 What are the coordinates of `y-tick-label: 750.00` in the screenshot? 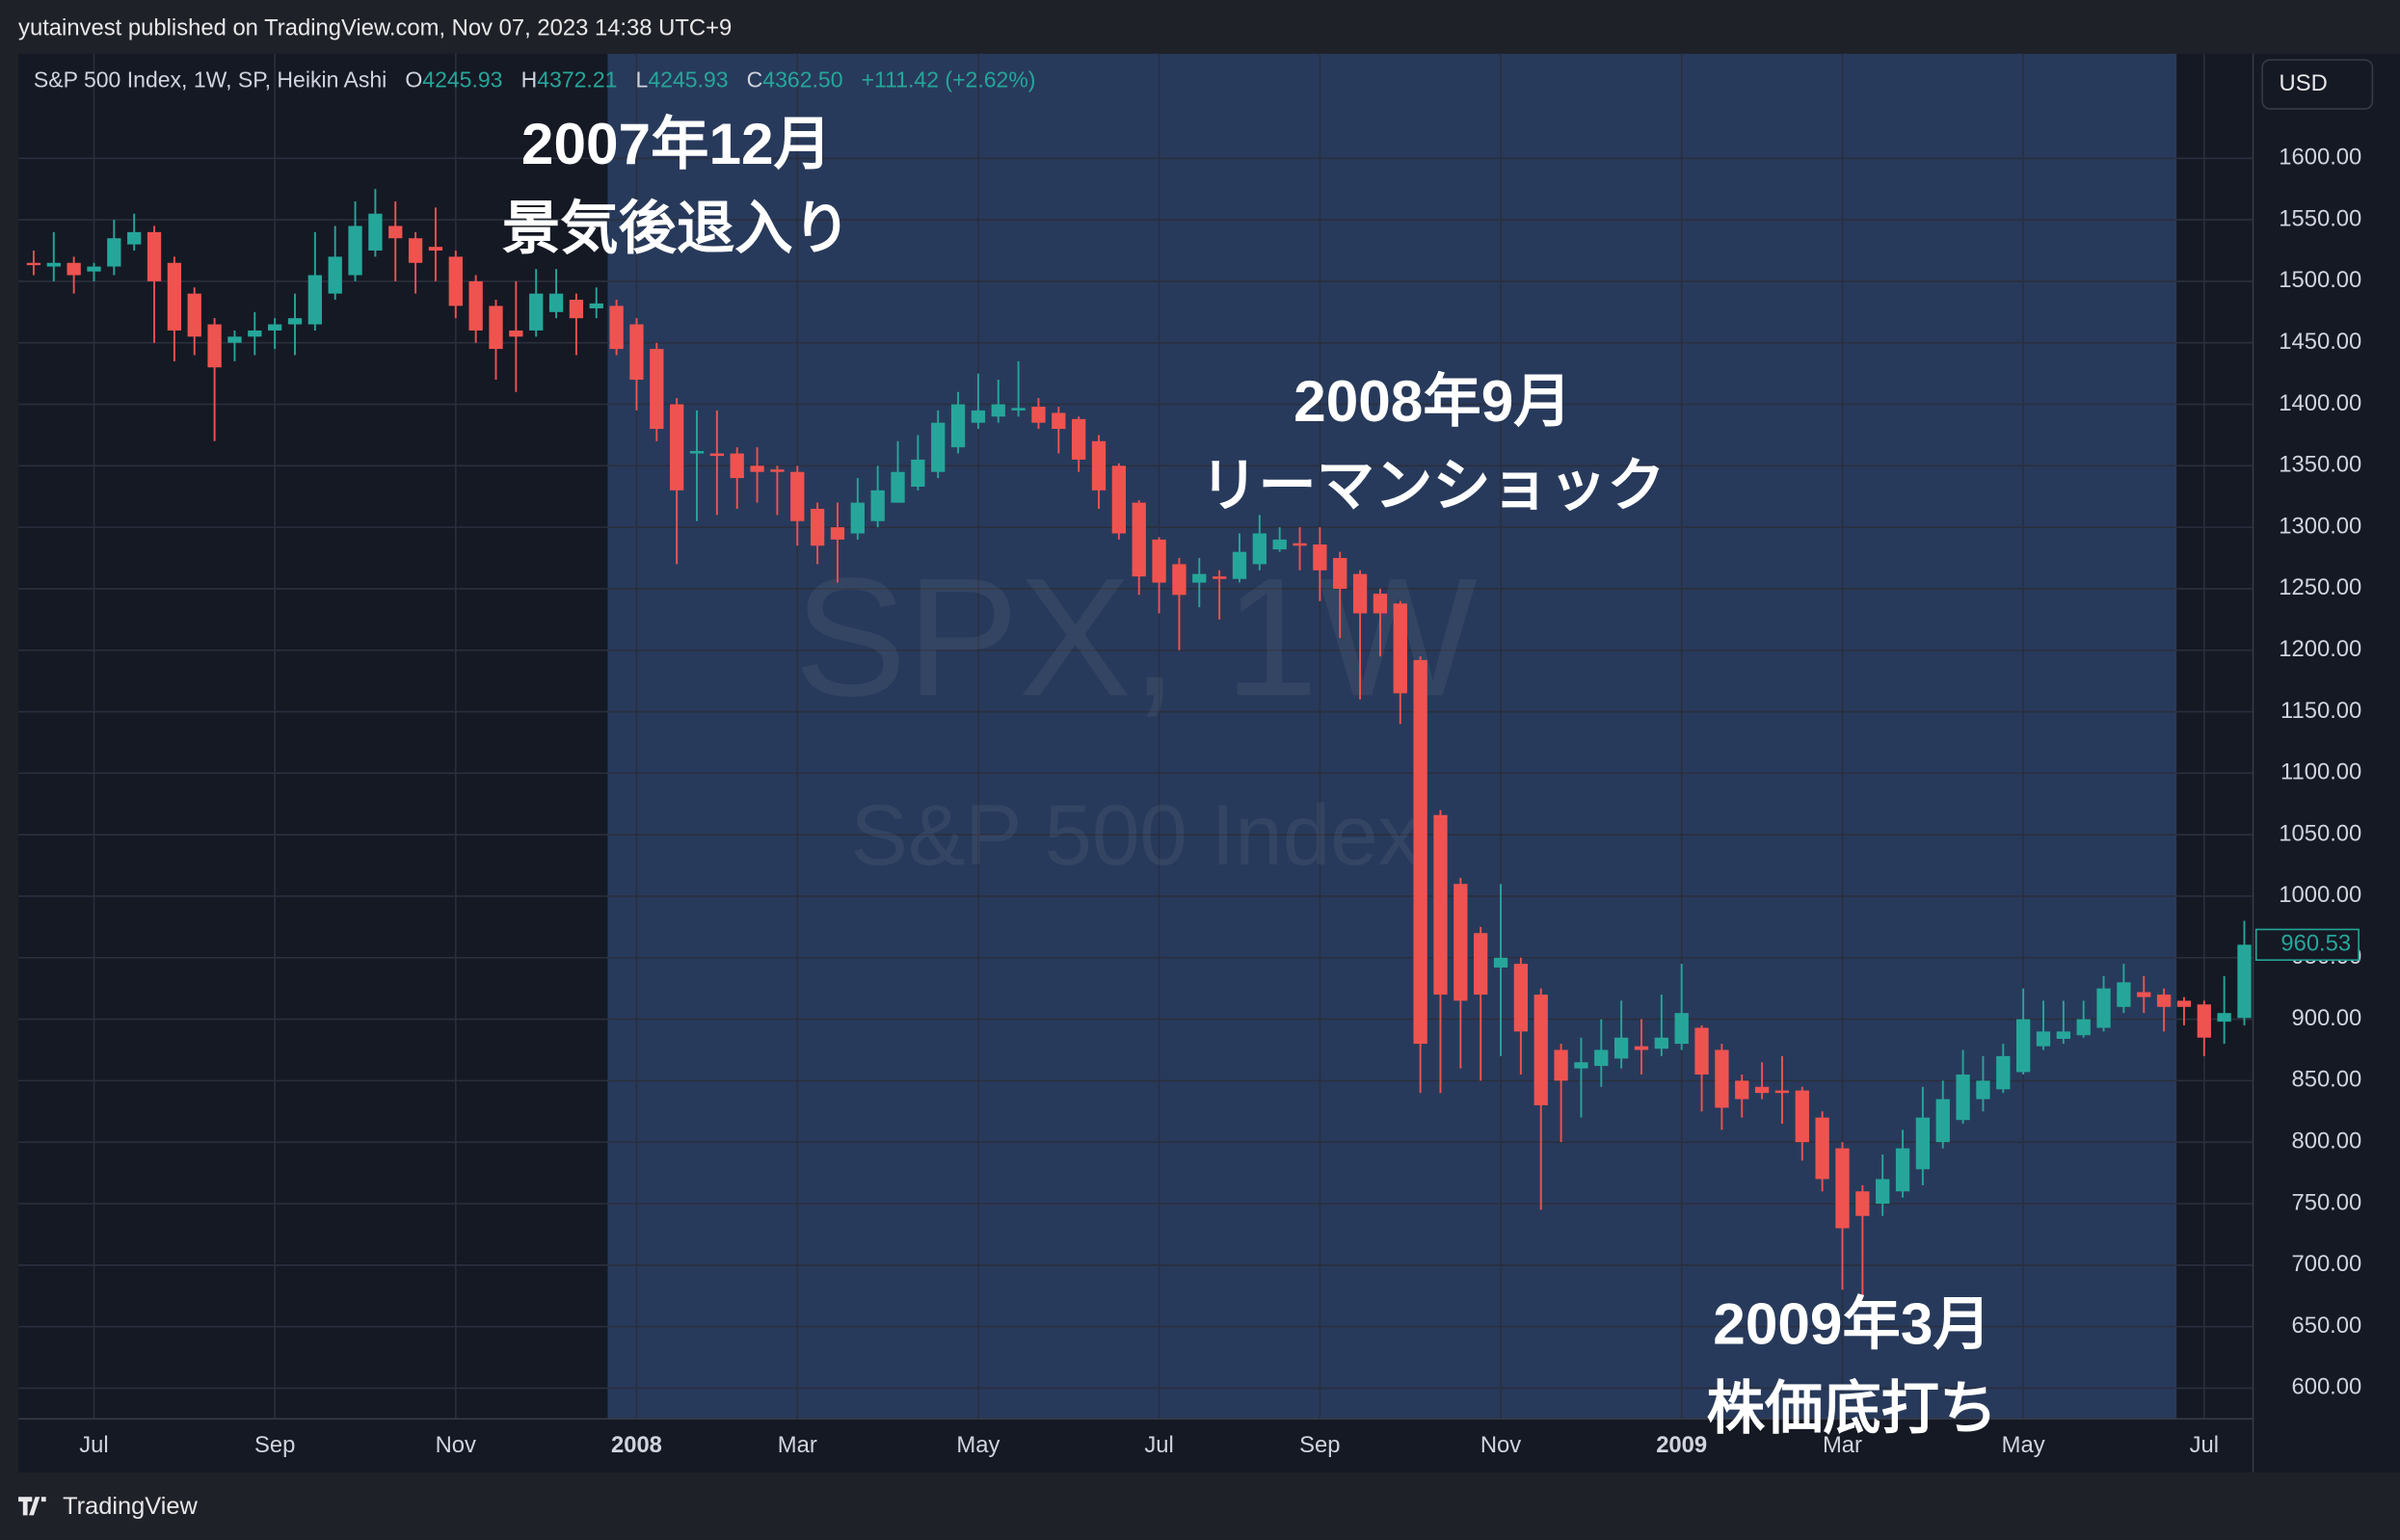 It's located at (2326, 1202).